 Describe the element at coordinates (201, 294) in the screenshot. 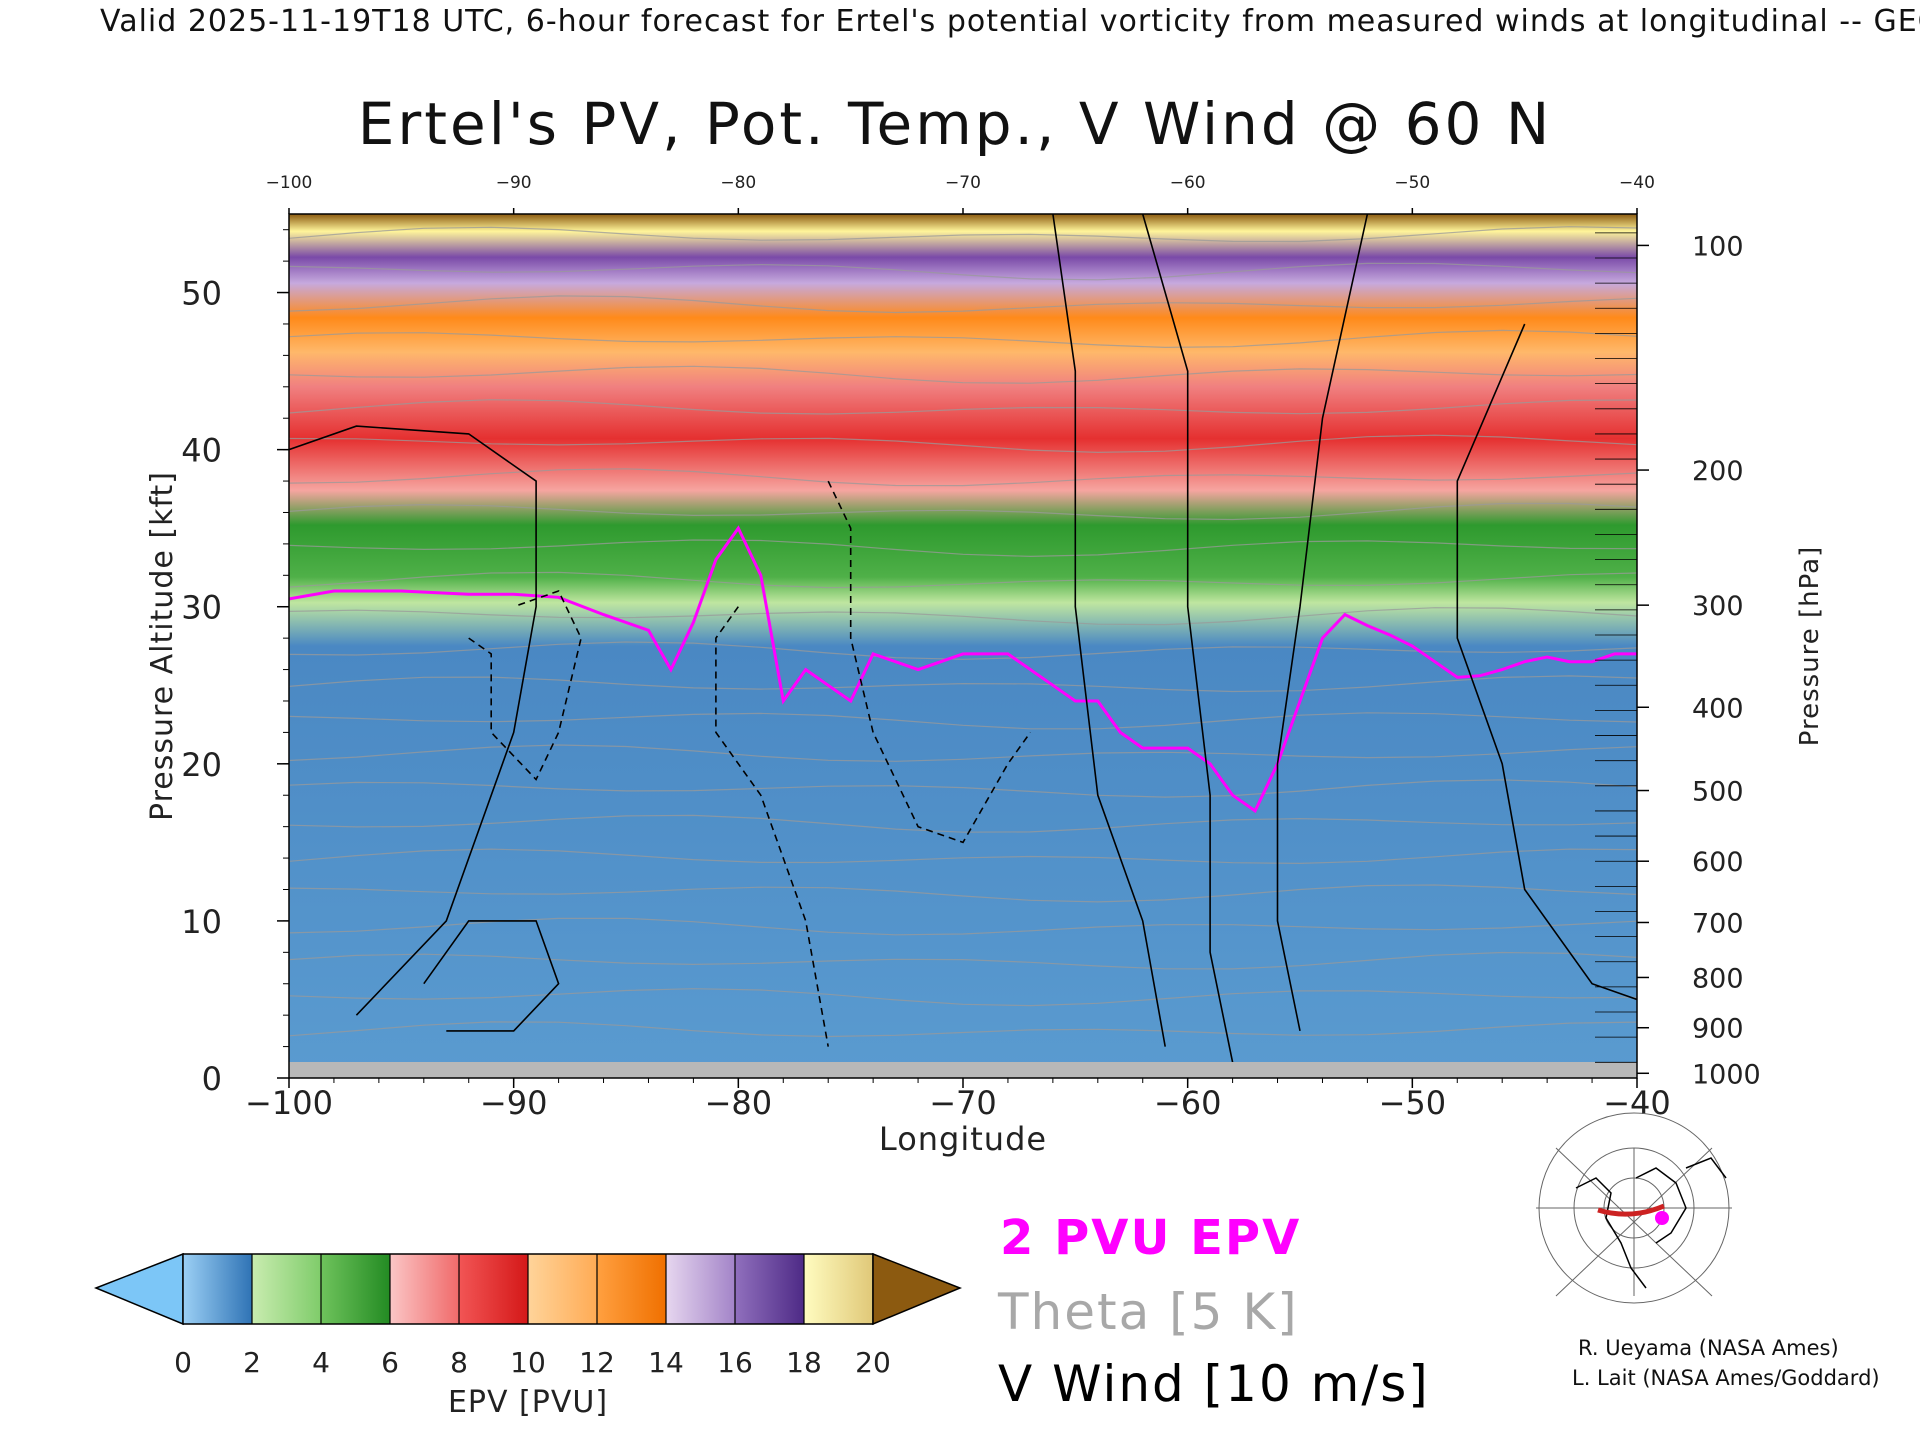

I see `y-tick-label: 50` at that location.